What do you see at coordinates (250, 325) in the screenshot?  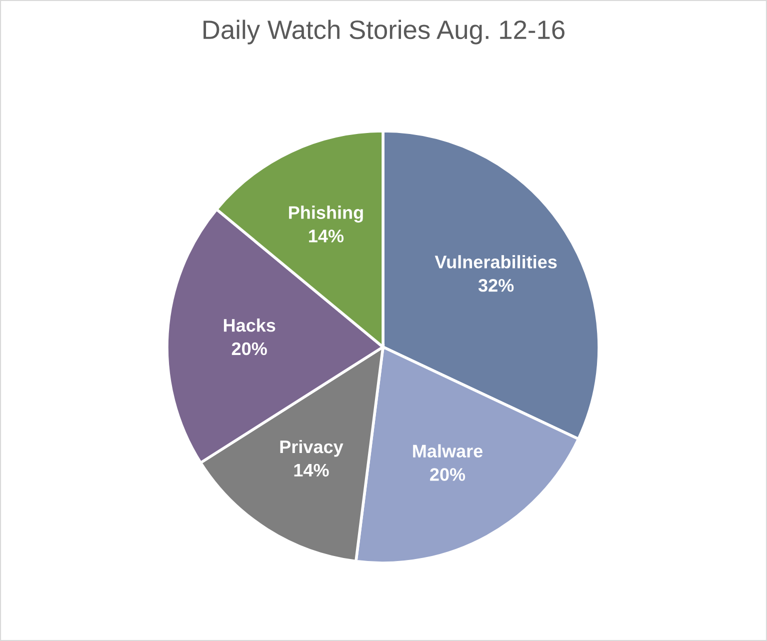 I see `slice-label: Hacks` at bounding box center [250, 325].